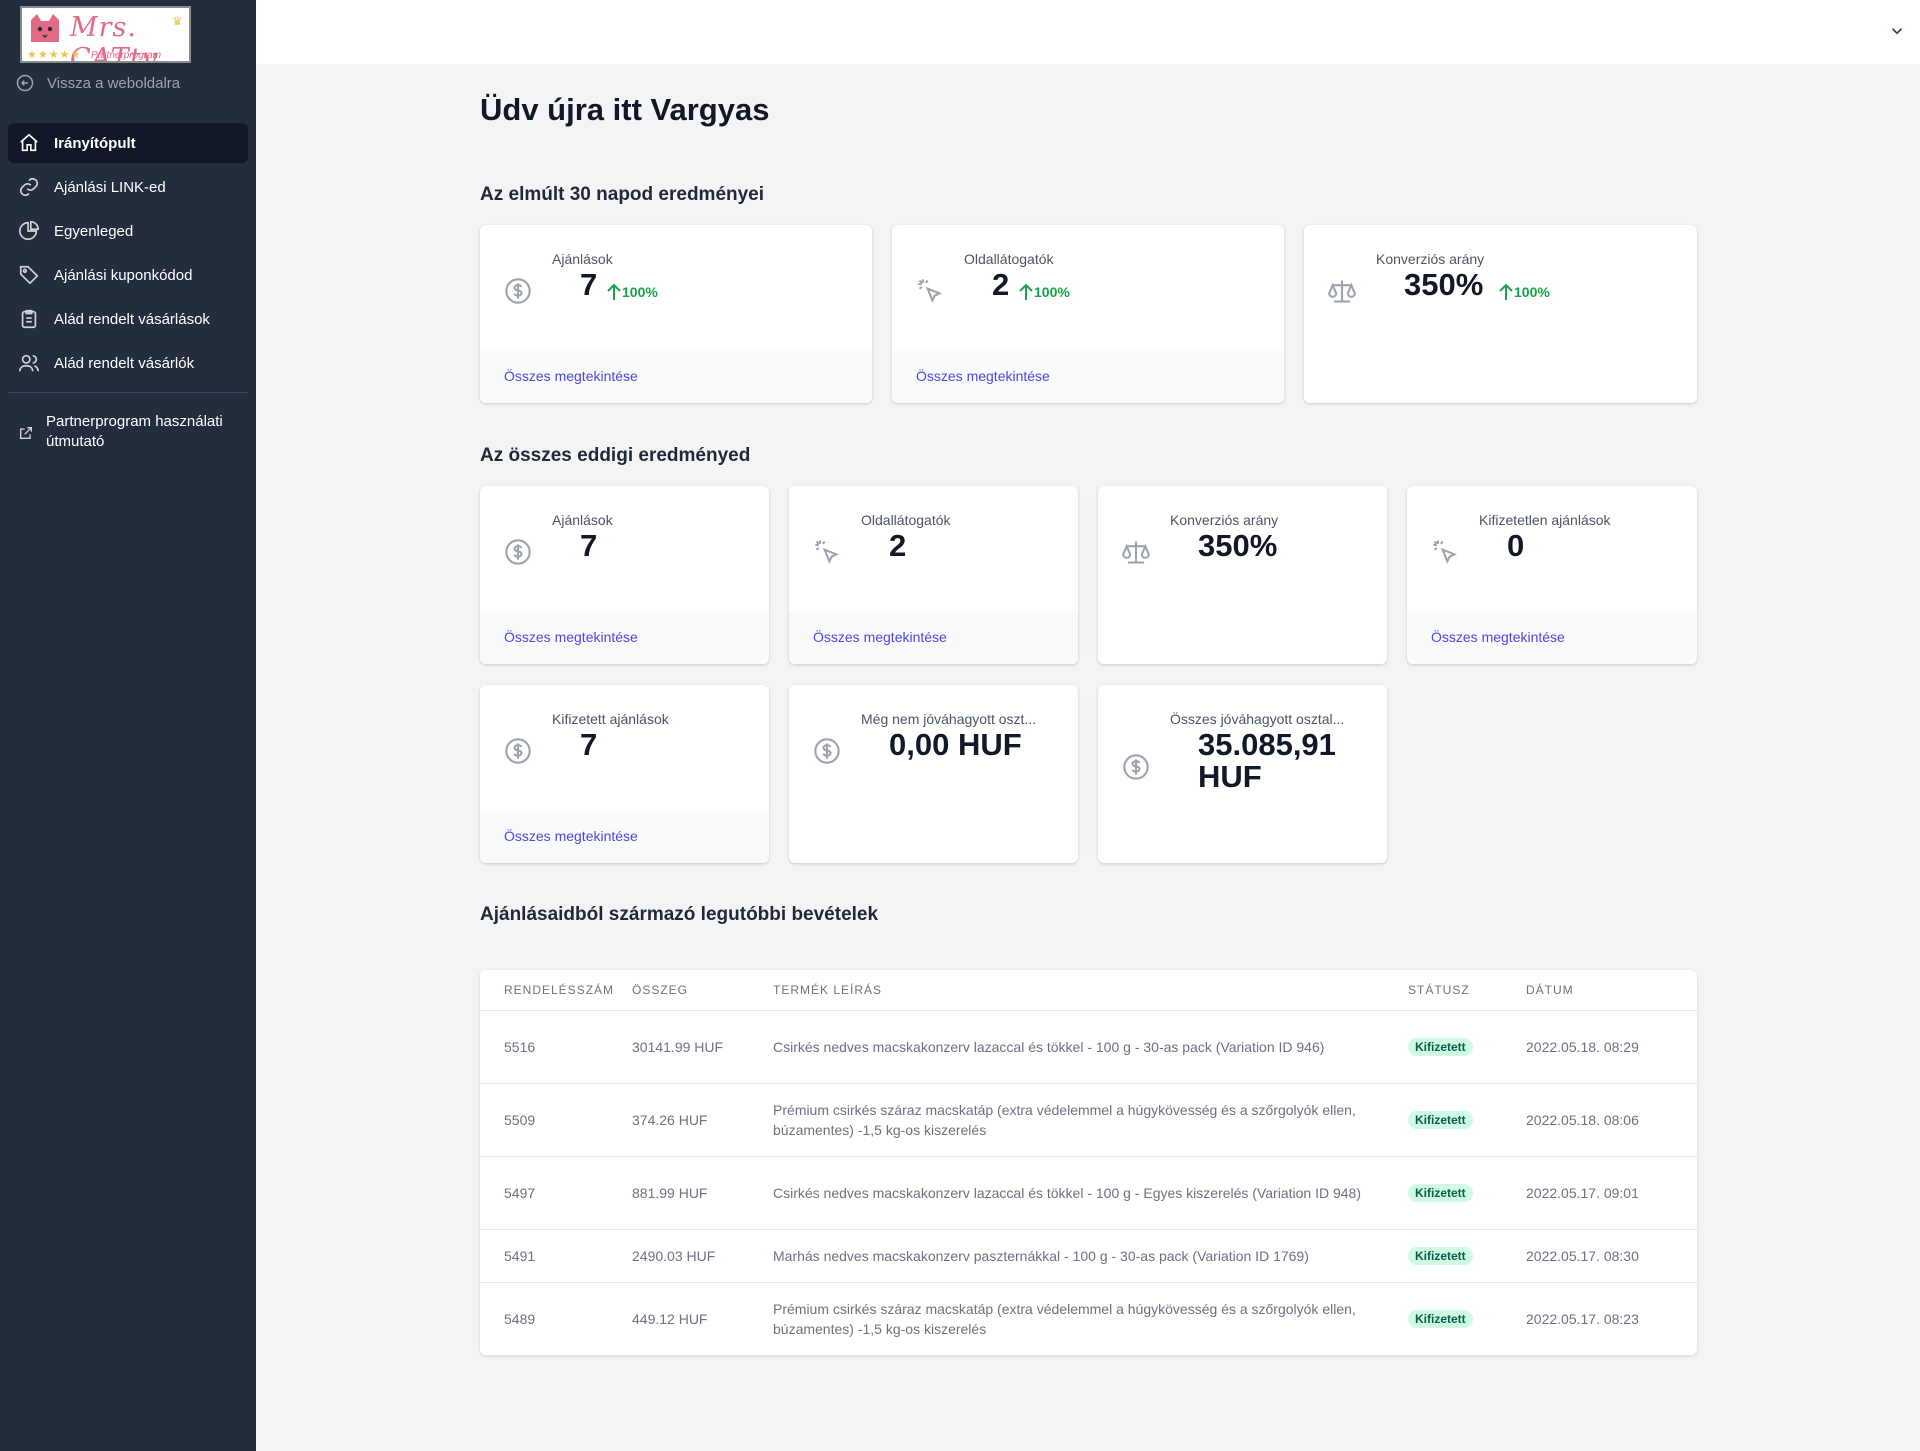  Describe the element at coordinates (556, 1193) in the screenshot. I see `order-number: 5497` at that location.